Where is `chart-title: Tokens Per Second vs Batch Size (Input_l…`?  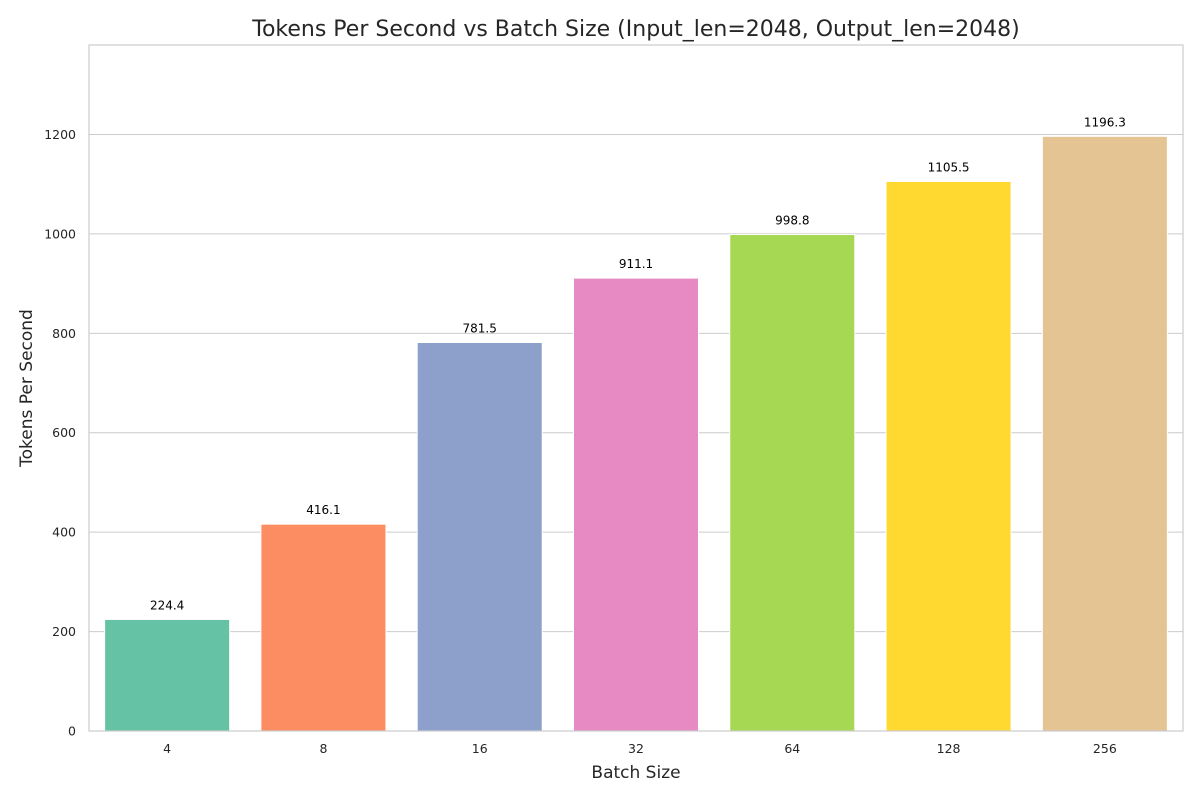
chart-title: Tokens Per Second vs Batch Size (Input_l… is located at coordinates (635, 29).